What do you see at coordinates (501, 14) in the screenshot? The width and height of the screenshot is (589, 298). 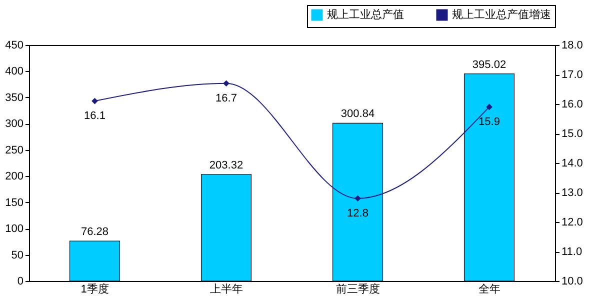 I see `legend-label: 规上工业总产值增速` at bounding box center [501, 14].